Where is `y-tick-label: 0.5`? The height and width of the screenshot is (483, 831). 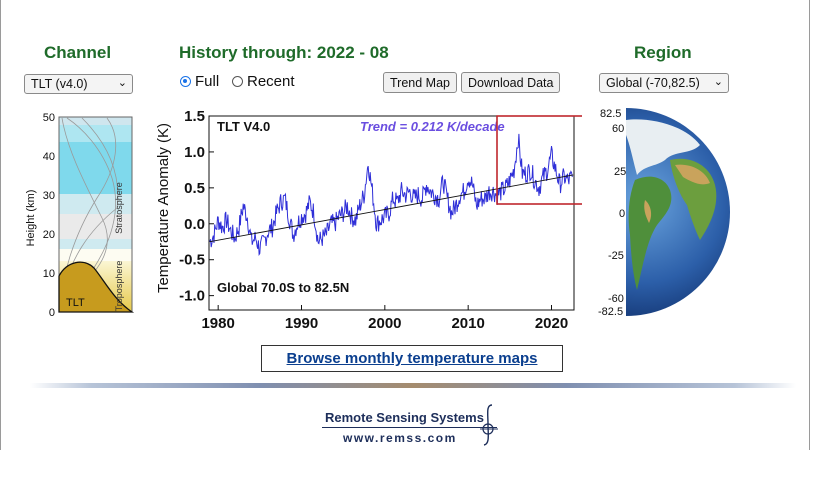 y-tick-label: 0.5 is located at coordinates (194, 188).